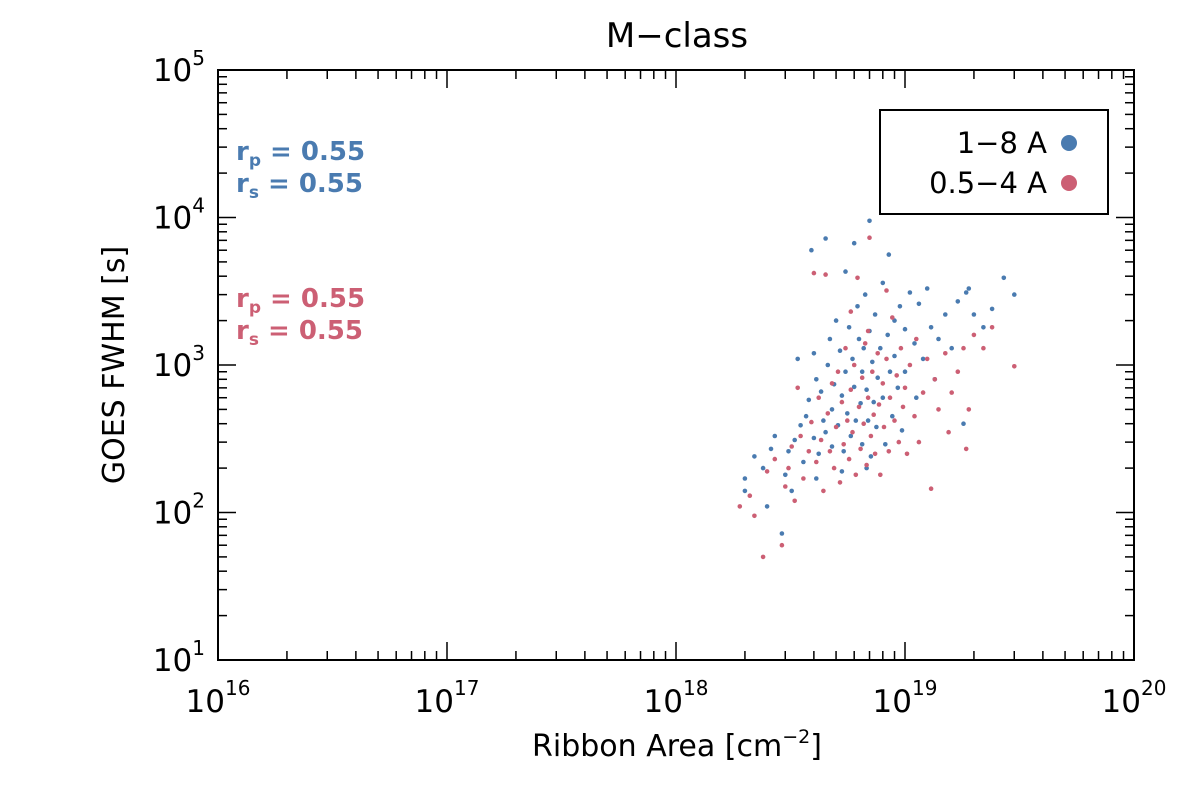 Image resolution: width=1200 pixels, height=800 pixels. What do you see at coordinates (994, 162) in the screenshot?
I see `legend-box` at bounding box center [994, 162].